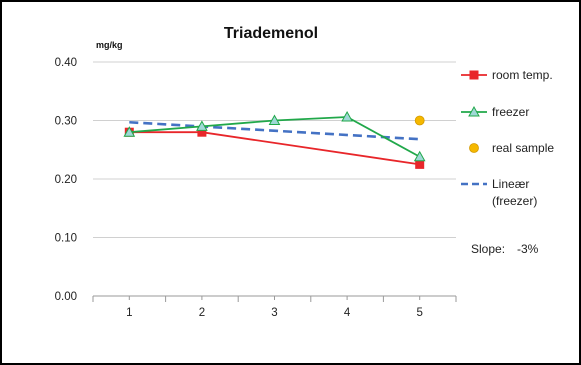 The height and width of the screenshot is (365, 581). Describe the element at coordinates (510, 184) in the screenshot. I see `legend-label-linear-freezer: Lineær` at that location.